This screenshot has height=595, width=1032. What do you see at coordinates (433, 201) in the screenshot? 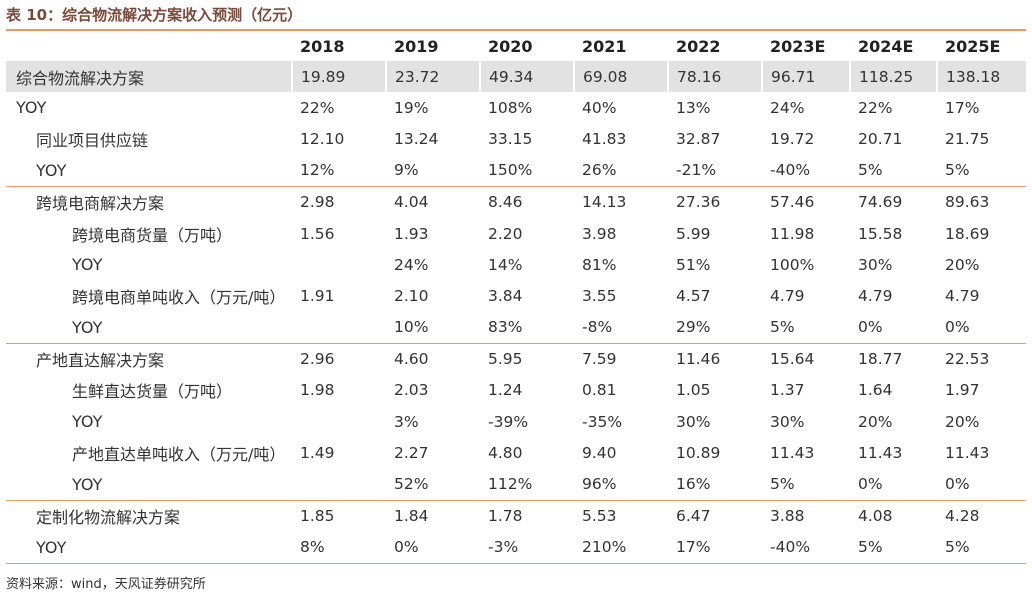
I see `value-cell: 4.04` at bounding box center [433, 201].